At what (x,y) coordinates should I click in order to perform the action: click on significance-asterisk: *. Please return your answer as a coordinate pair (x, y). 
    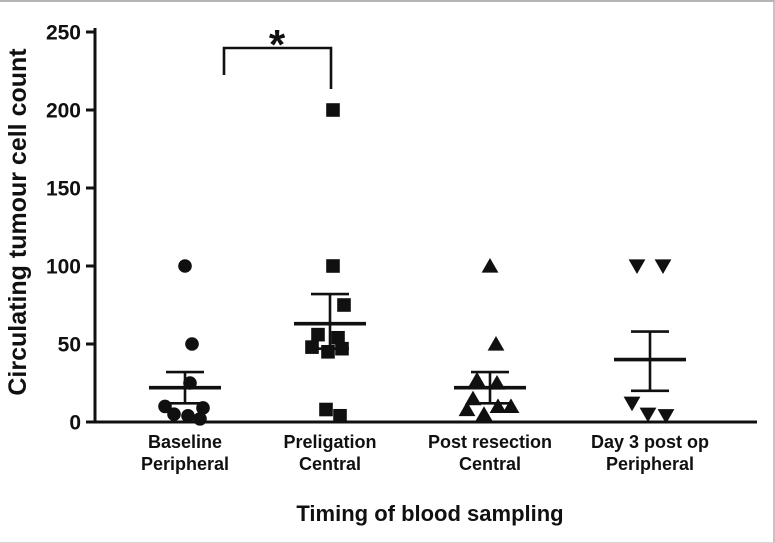
    Looking at the image, I should click on (277, 44).